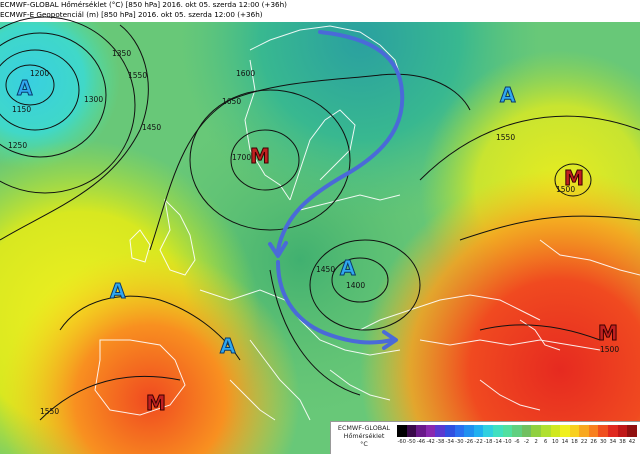  Describe the element at coordinates (21, 109) in the screenshot. I see `contour-label: 1150` at that location.